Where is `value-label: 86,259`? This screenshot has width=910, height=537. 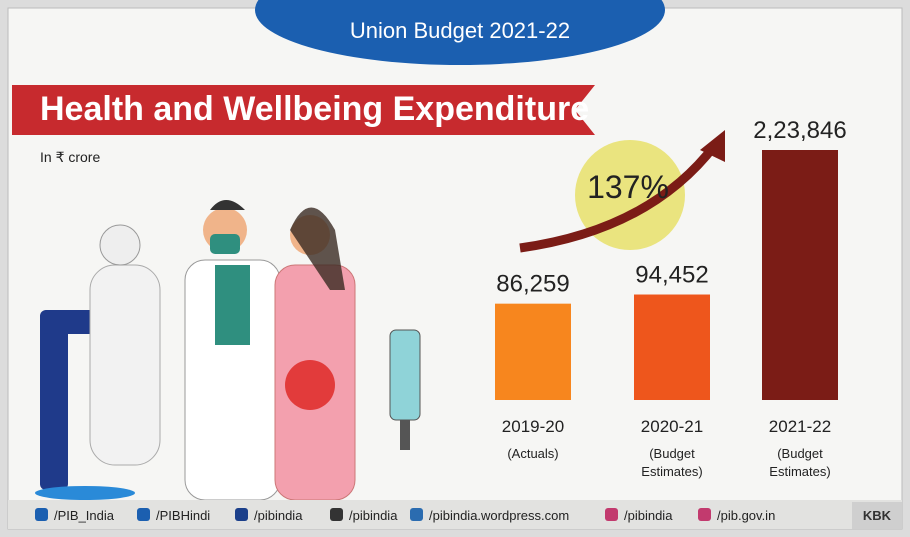 value-label: 86,259 is located at coordinates (532, 284).